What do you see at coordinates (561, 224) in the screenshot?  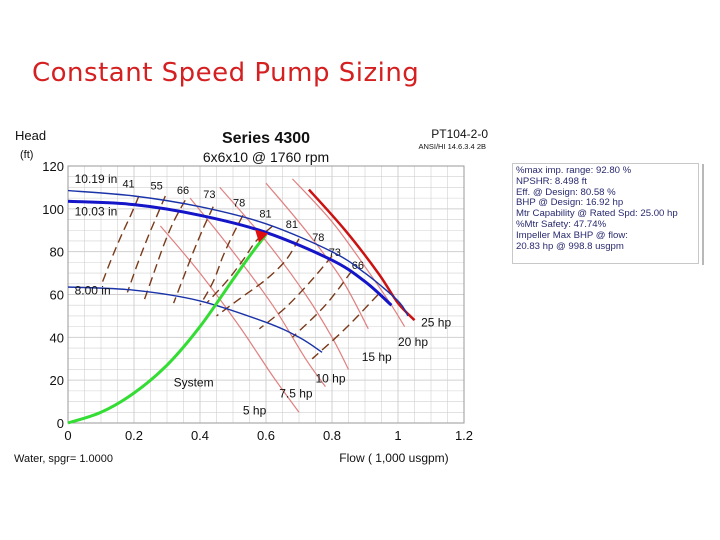 I see `info-line-motor-safety: %Mtr Safety: 47.74%` at bounding box center [561, 224].